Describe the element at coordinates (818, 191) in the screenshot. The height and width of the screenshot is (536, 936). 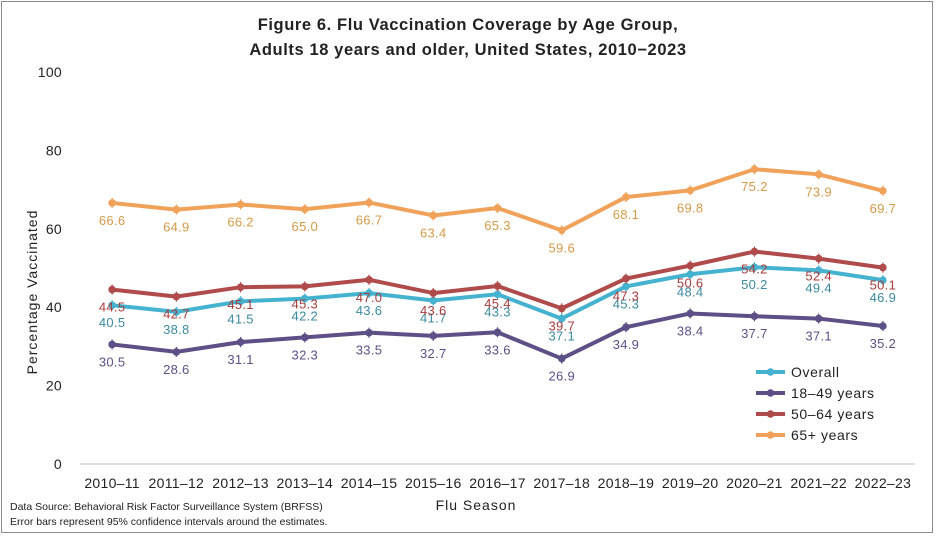
I see `data-label: 73.9` at that location.